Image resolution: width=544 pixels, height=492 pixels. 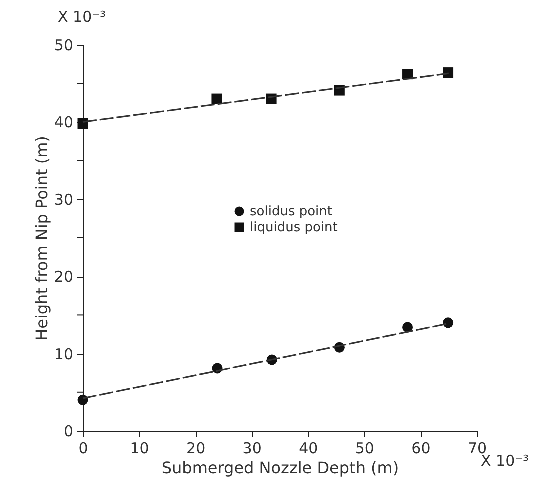 What do you see at coordinates (64, 277) in the screenshot?
I see `y-tick-label: 20` at bounding box center [64, 277].